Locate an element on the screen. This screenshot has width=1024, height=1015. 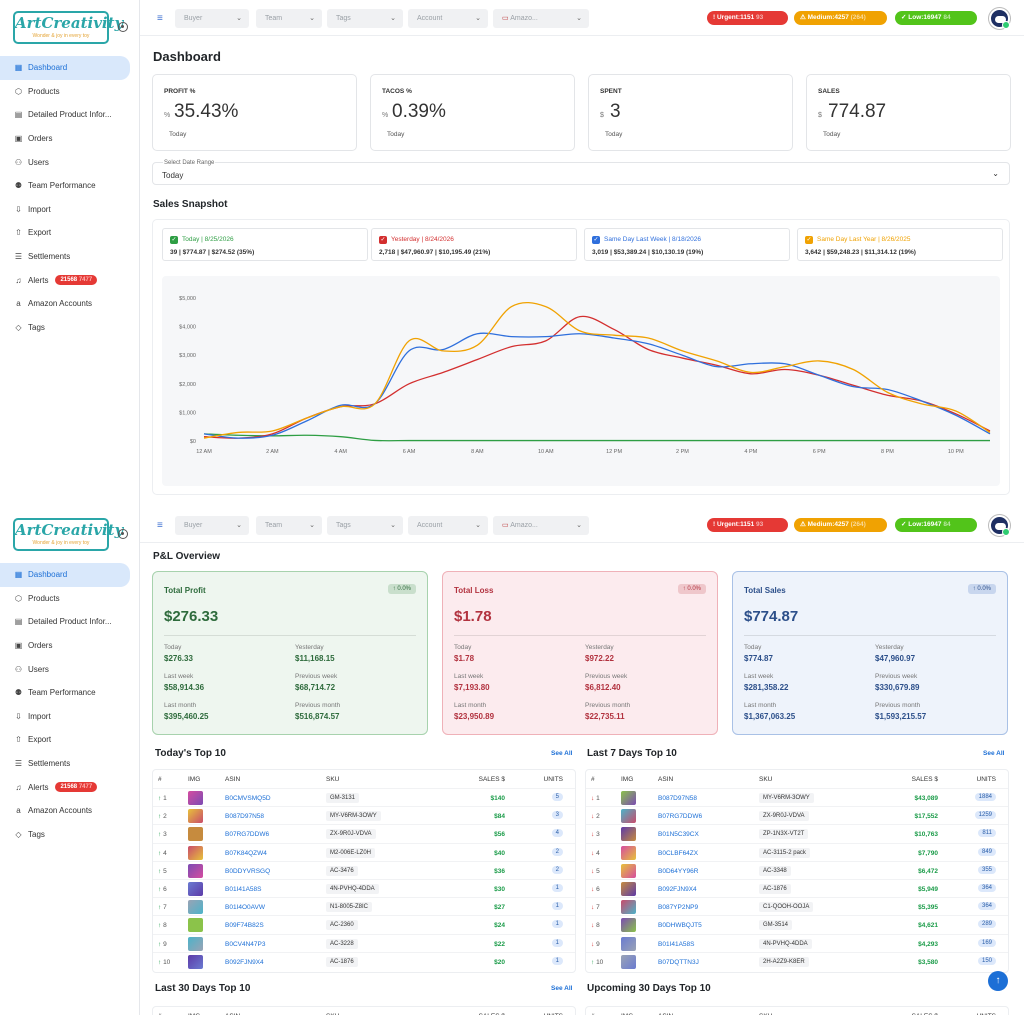
table-row: ↓ 9 B01I41A58S 4N-PVHQ-4DDA $4,293 169 is located at coordinates (797, 942).